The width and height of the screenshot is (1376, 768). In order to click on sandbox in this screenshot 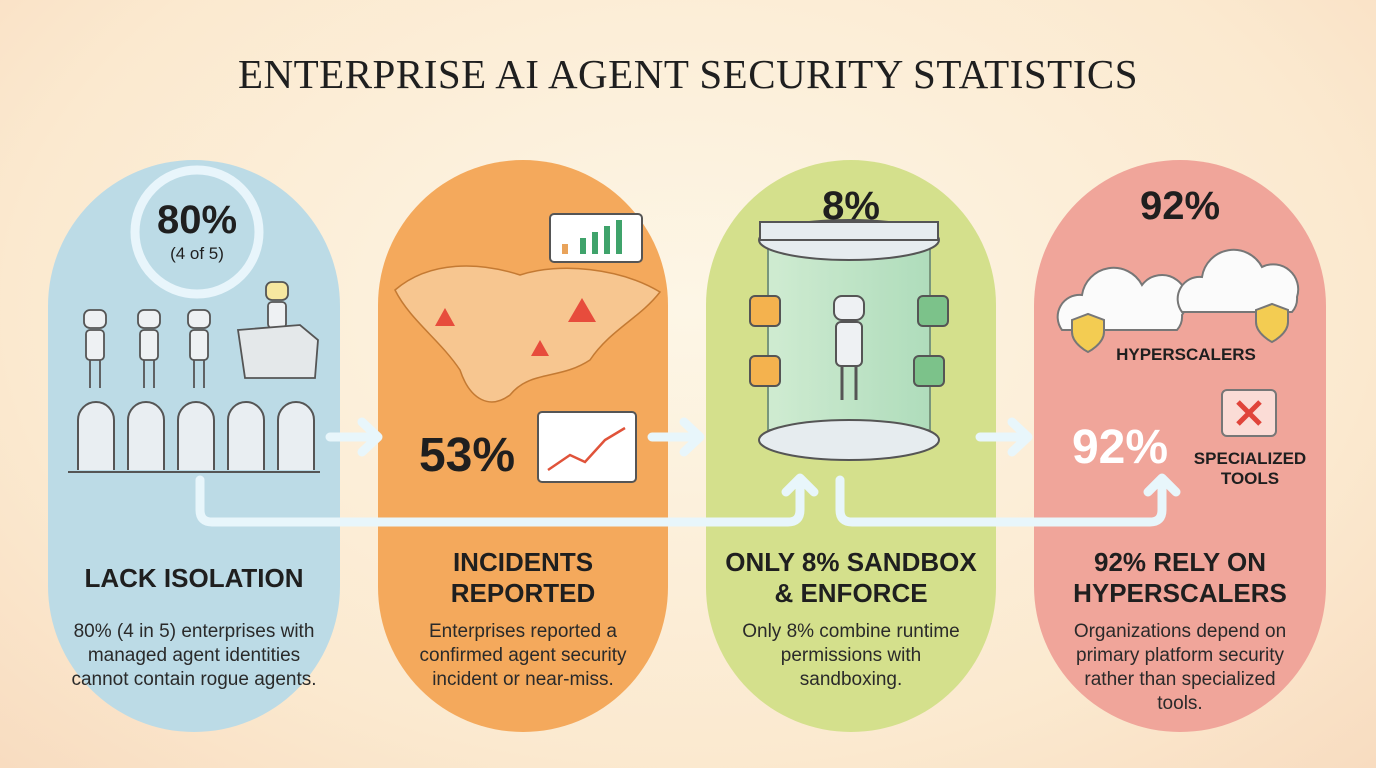, I will do `click(849, 340)`.